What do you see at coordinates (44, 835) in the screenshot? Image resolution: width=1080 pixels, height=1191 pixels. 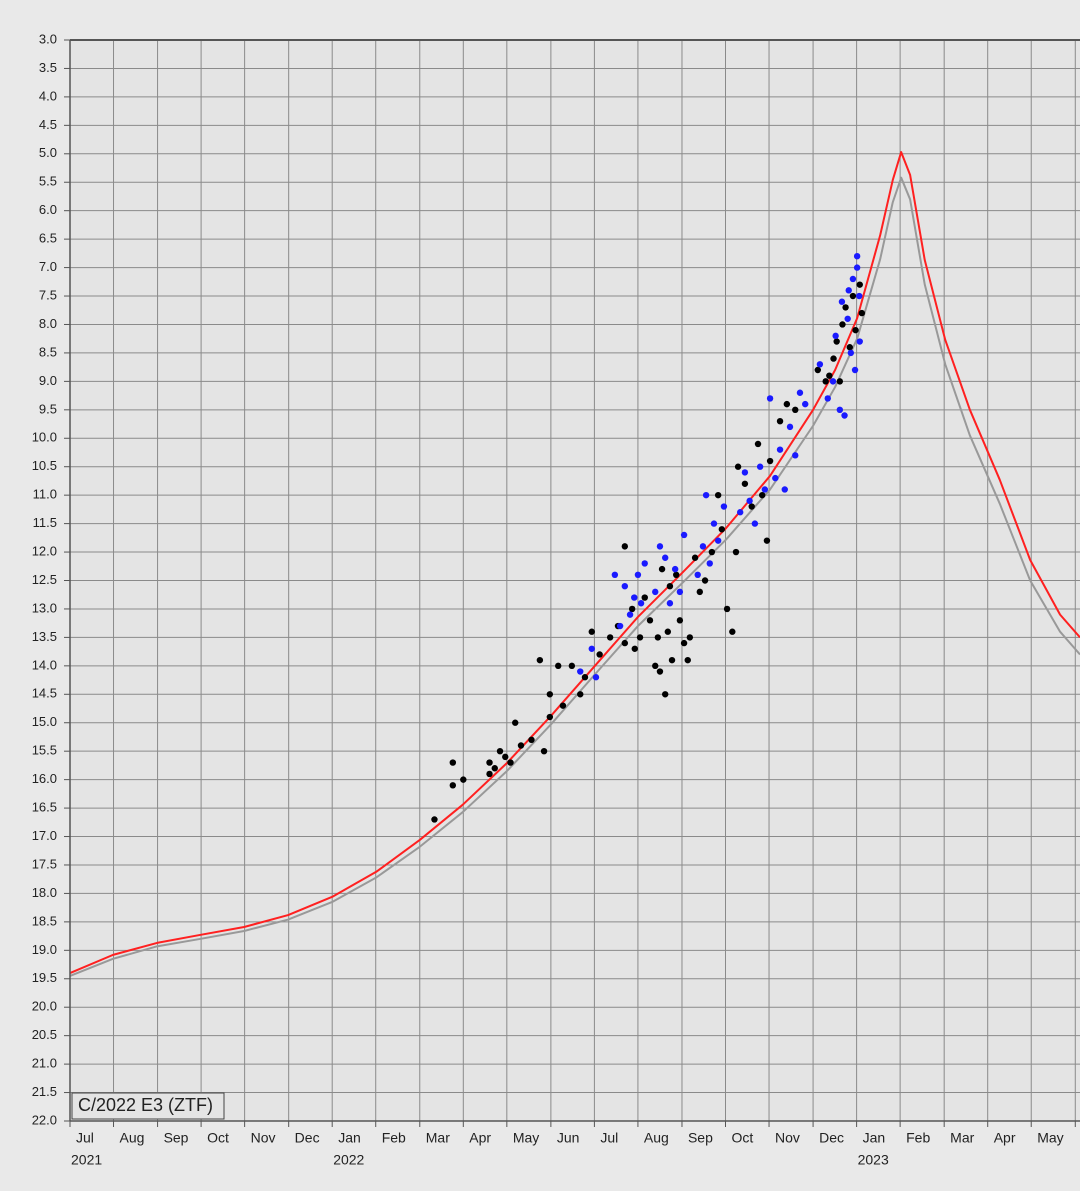 I see `y-tick-label: 17.0` at bounding box center [44, 835].